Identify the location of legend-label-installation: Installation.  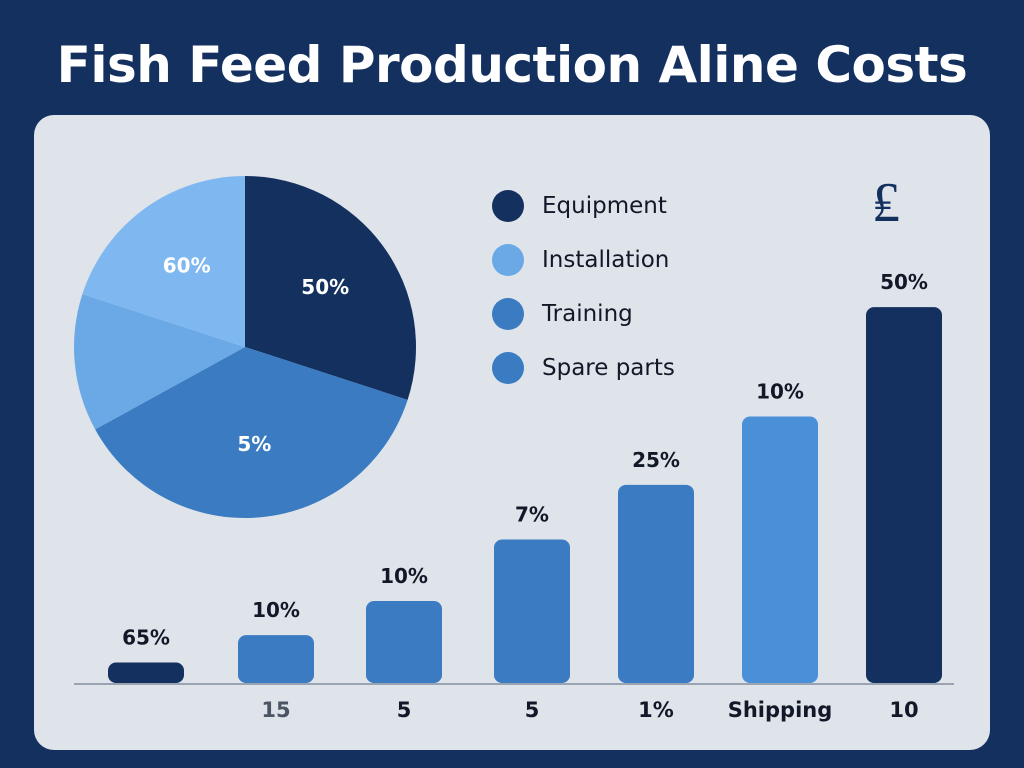
(606, 260).